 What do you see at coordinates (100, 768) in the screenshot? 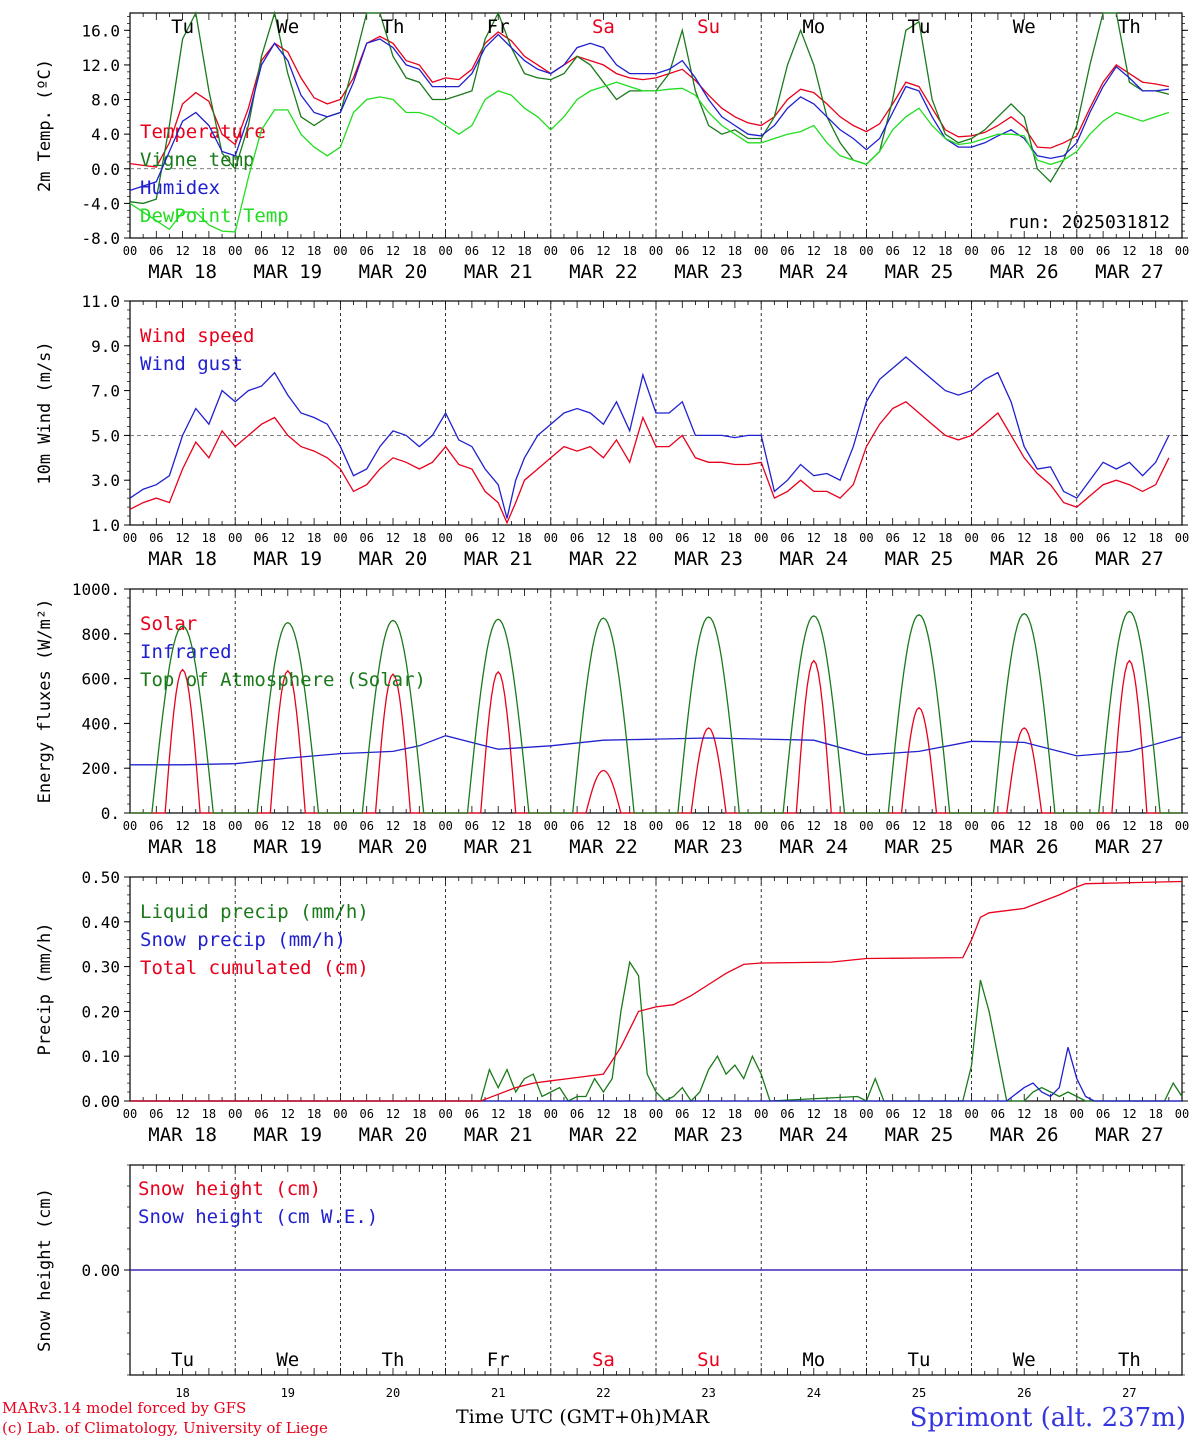
I see `y-tick-label: 200.` at bounding box center [100, 768].